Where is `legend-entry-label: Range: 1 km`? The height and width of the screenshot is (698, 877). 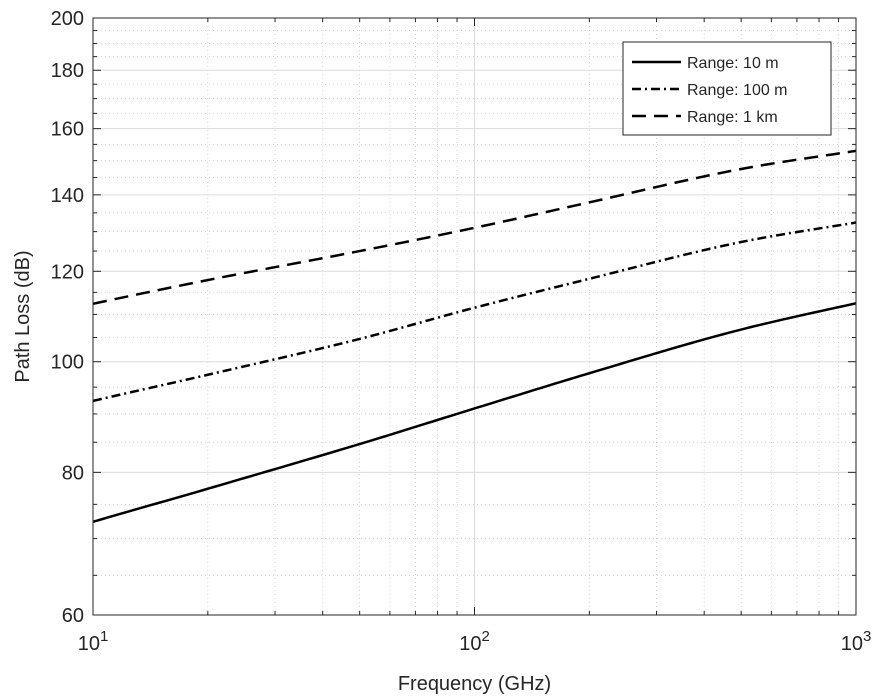
legend-entry-label: Range: 1 km is located at coordinates (732, 117).